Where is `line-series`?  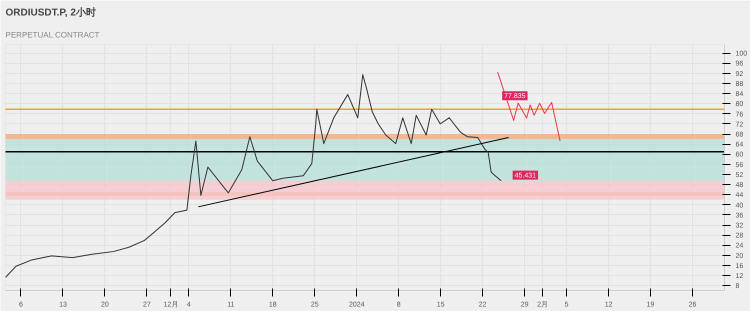
line-series is located at coordinates (529, 107).